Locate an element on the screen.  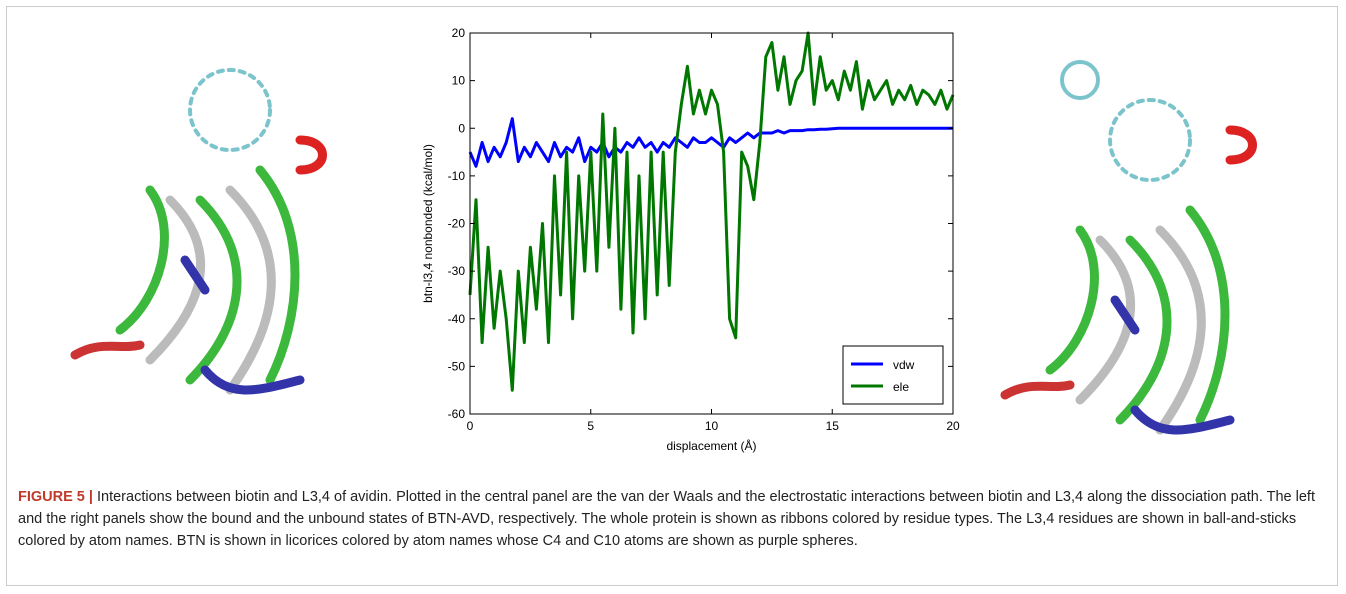
y-tick-label: 0 is located at coordinates (461, 128).